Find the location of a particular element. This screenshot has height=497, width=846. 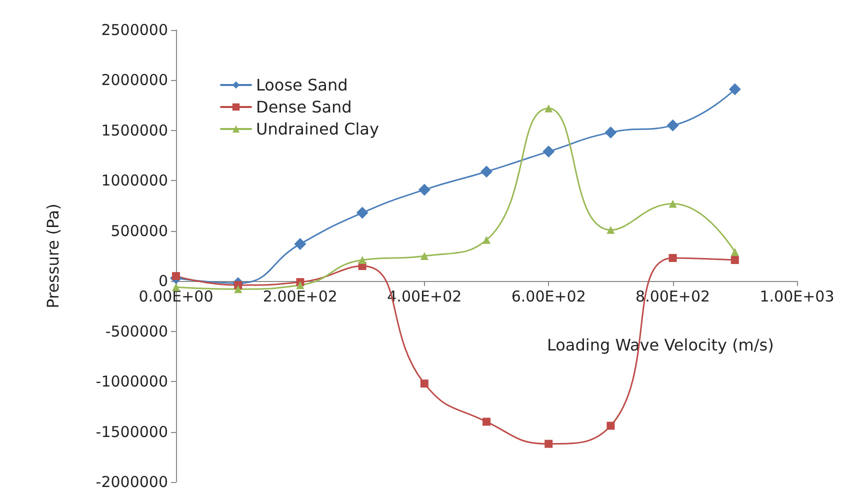

x-tick-label: 1.00E+03 is located at coordinates (797, 297).